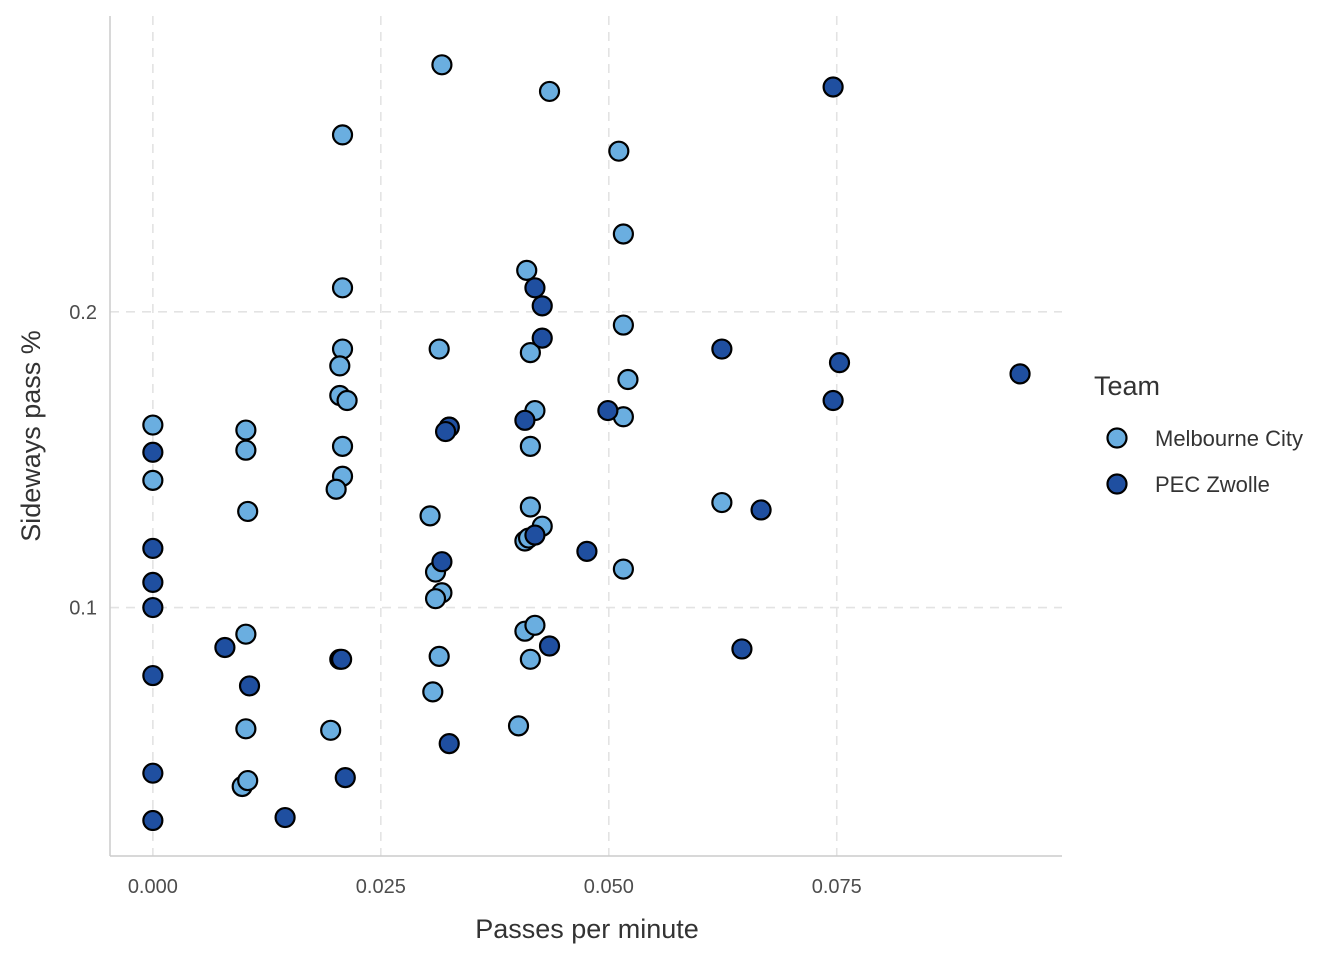 The width and height of the screenshot is (1344, 960). I want to click on legend-label-melbourne-city: Melbourne City, so click(1229, 438).